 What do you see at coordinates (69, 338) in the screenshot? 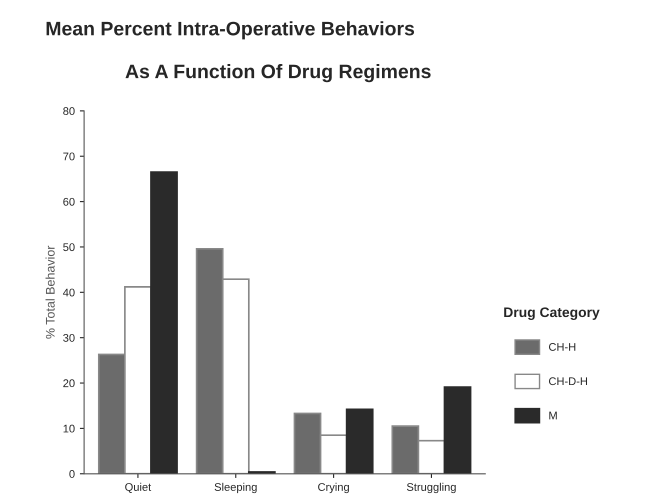
I see `y-tick-label: 30` at bounding box center [69, 338].